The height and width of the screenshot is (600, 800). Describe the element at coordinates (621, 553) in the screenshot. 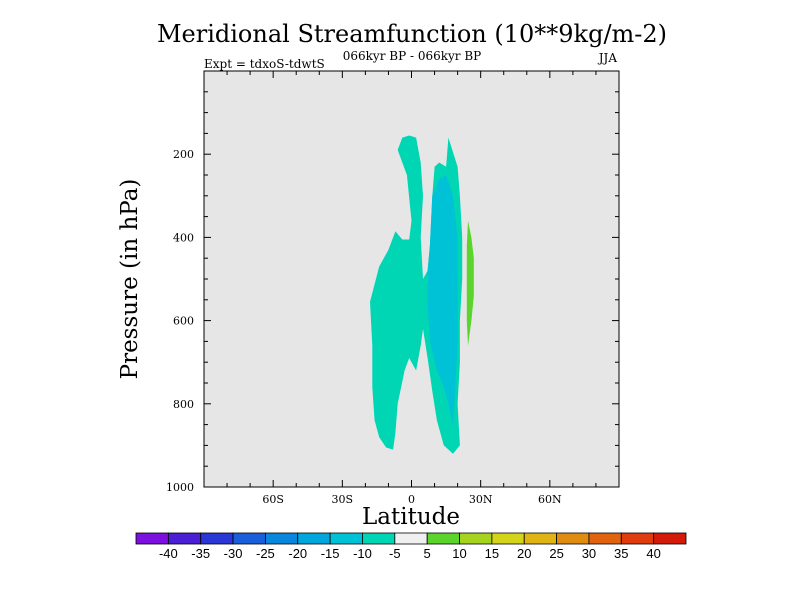

I see `colorbar-label: 35` at that location.